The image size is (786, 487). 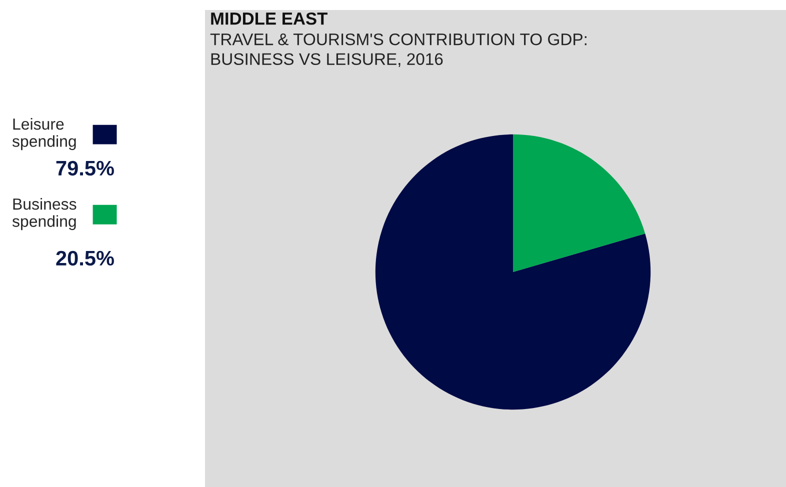 What do you see at coordinates (85, 168) in the screenshot?
I see `data-label: 79.5%` at bounding box center [85, 168].